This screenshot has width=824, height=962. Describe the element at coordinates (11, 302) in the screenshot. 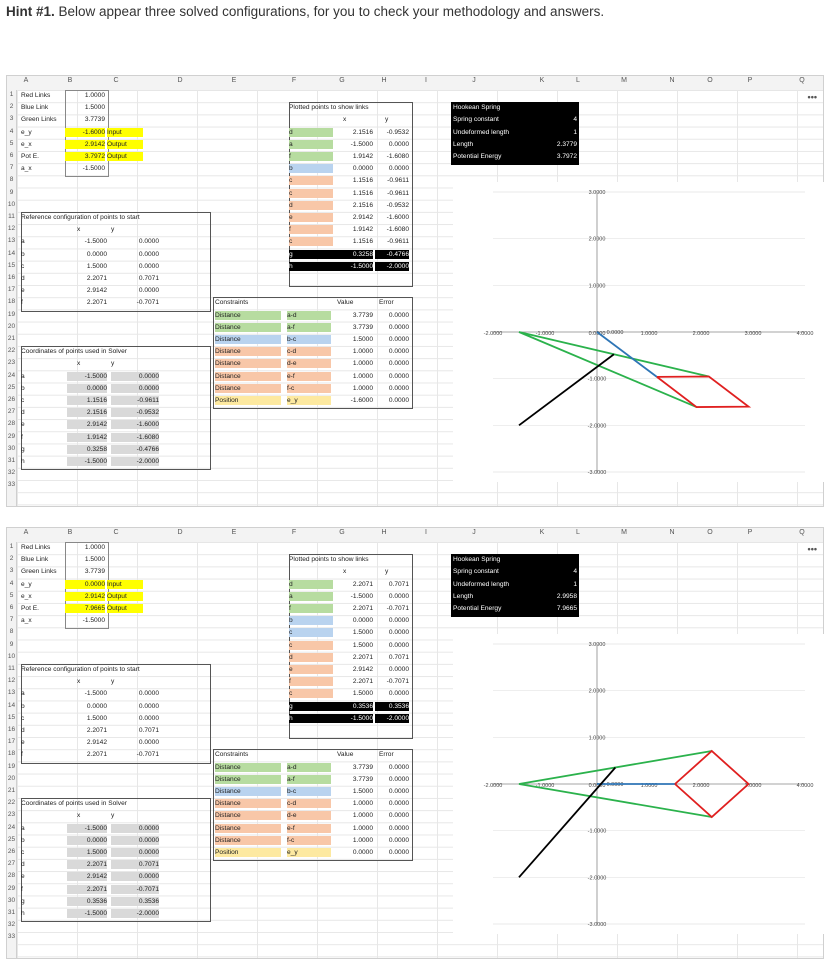

I see `row-header-18: 18` at that location.